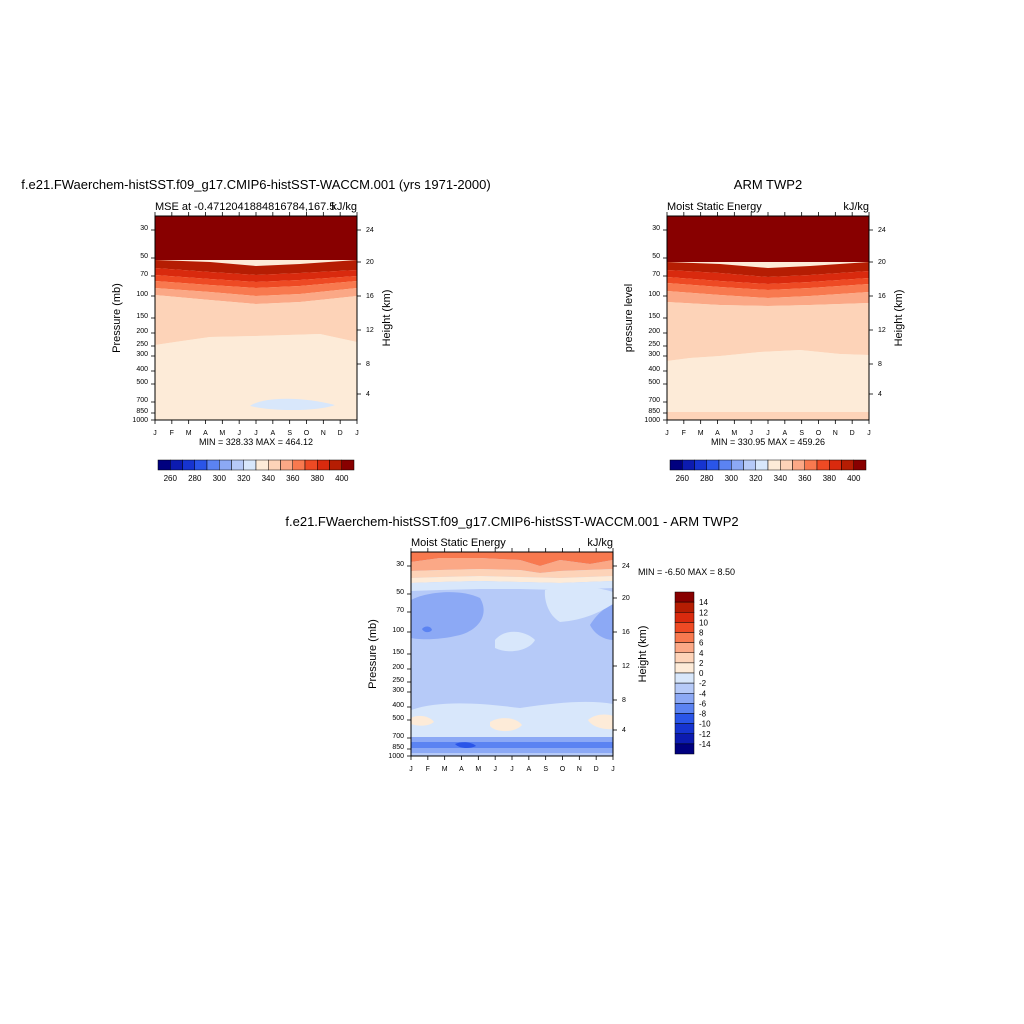 The image size is (1024, 1024). Describe the element at coordinates (342, 478) in the screenshot. I see `colorbar-label: 400` at that location.